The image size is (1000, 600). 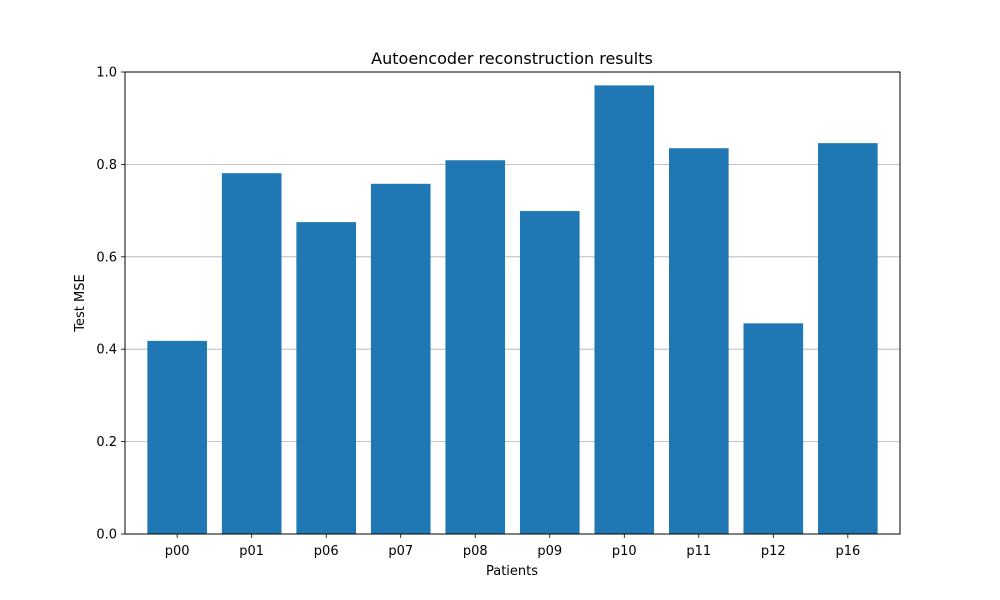 I want to click on bar-p16, so click(x=848, y=338).